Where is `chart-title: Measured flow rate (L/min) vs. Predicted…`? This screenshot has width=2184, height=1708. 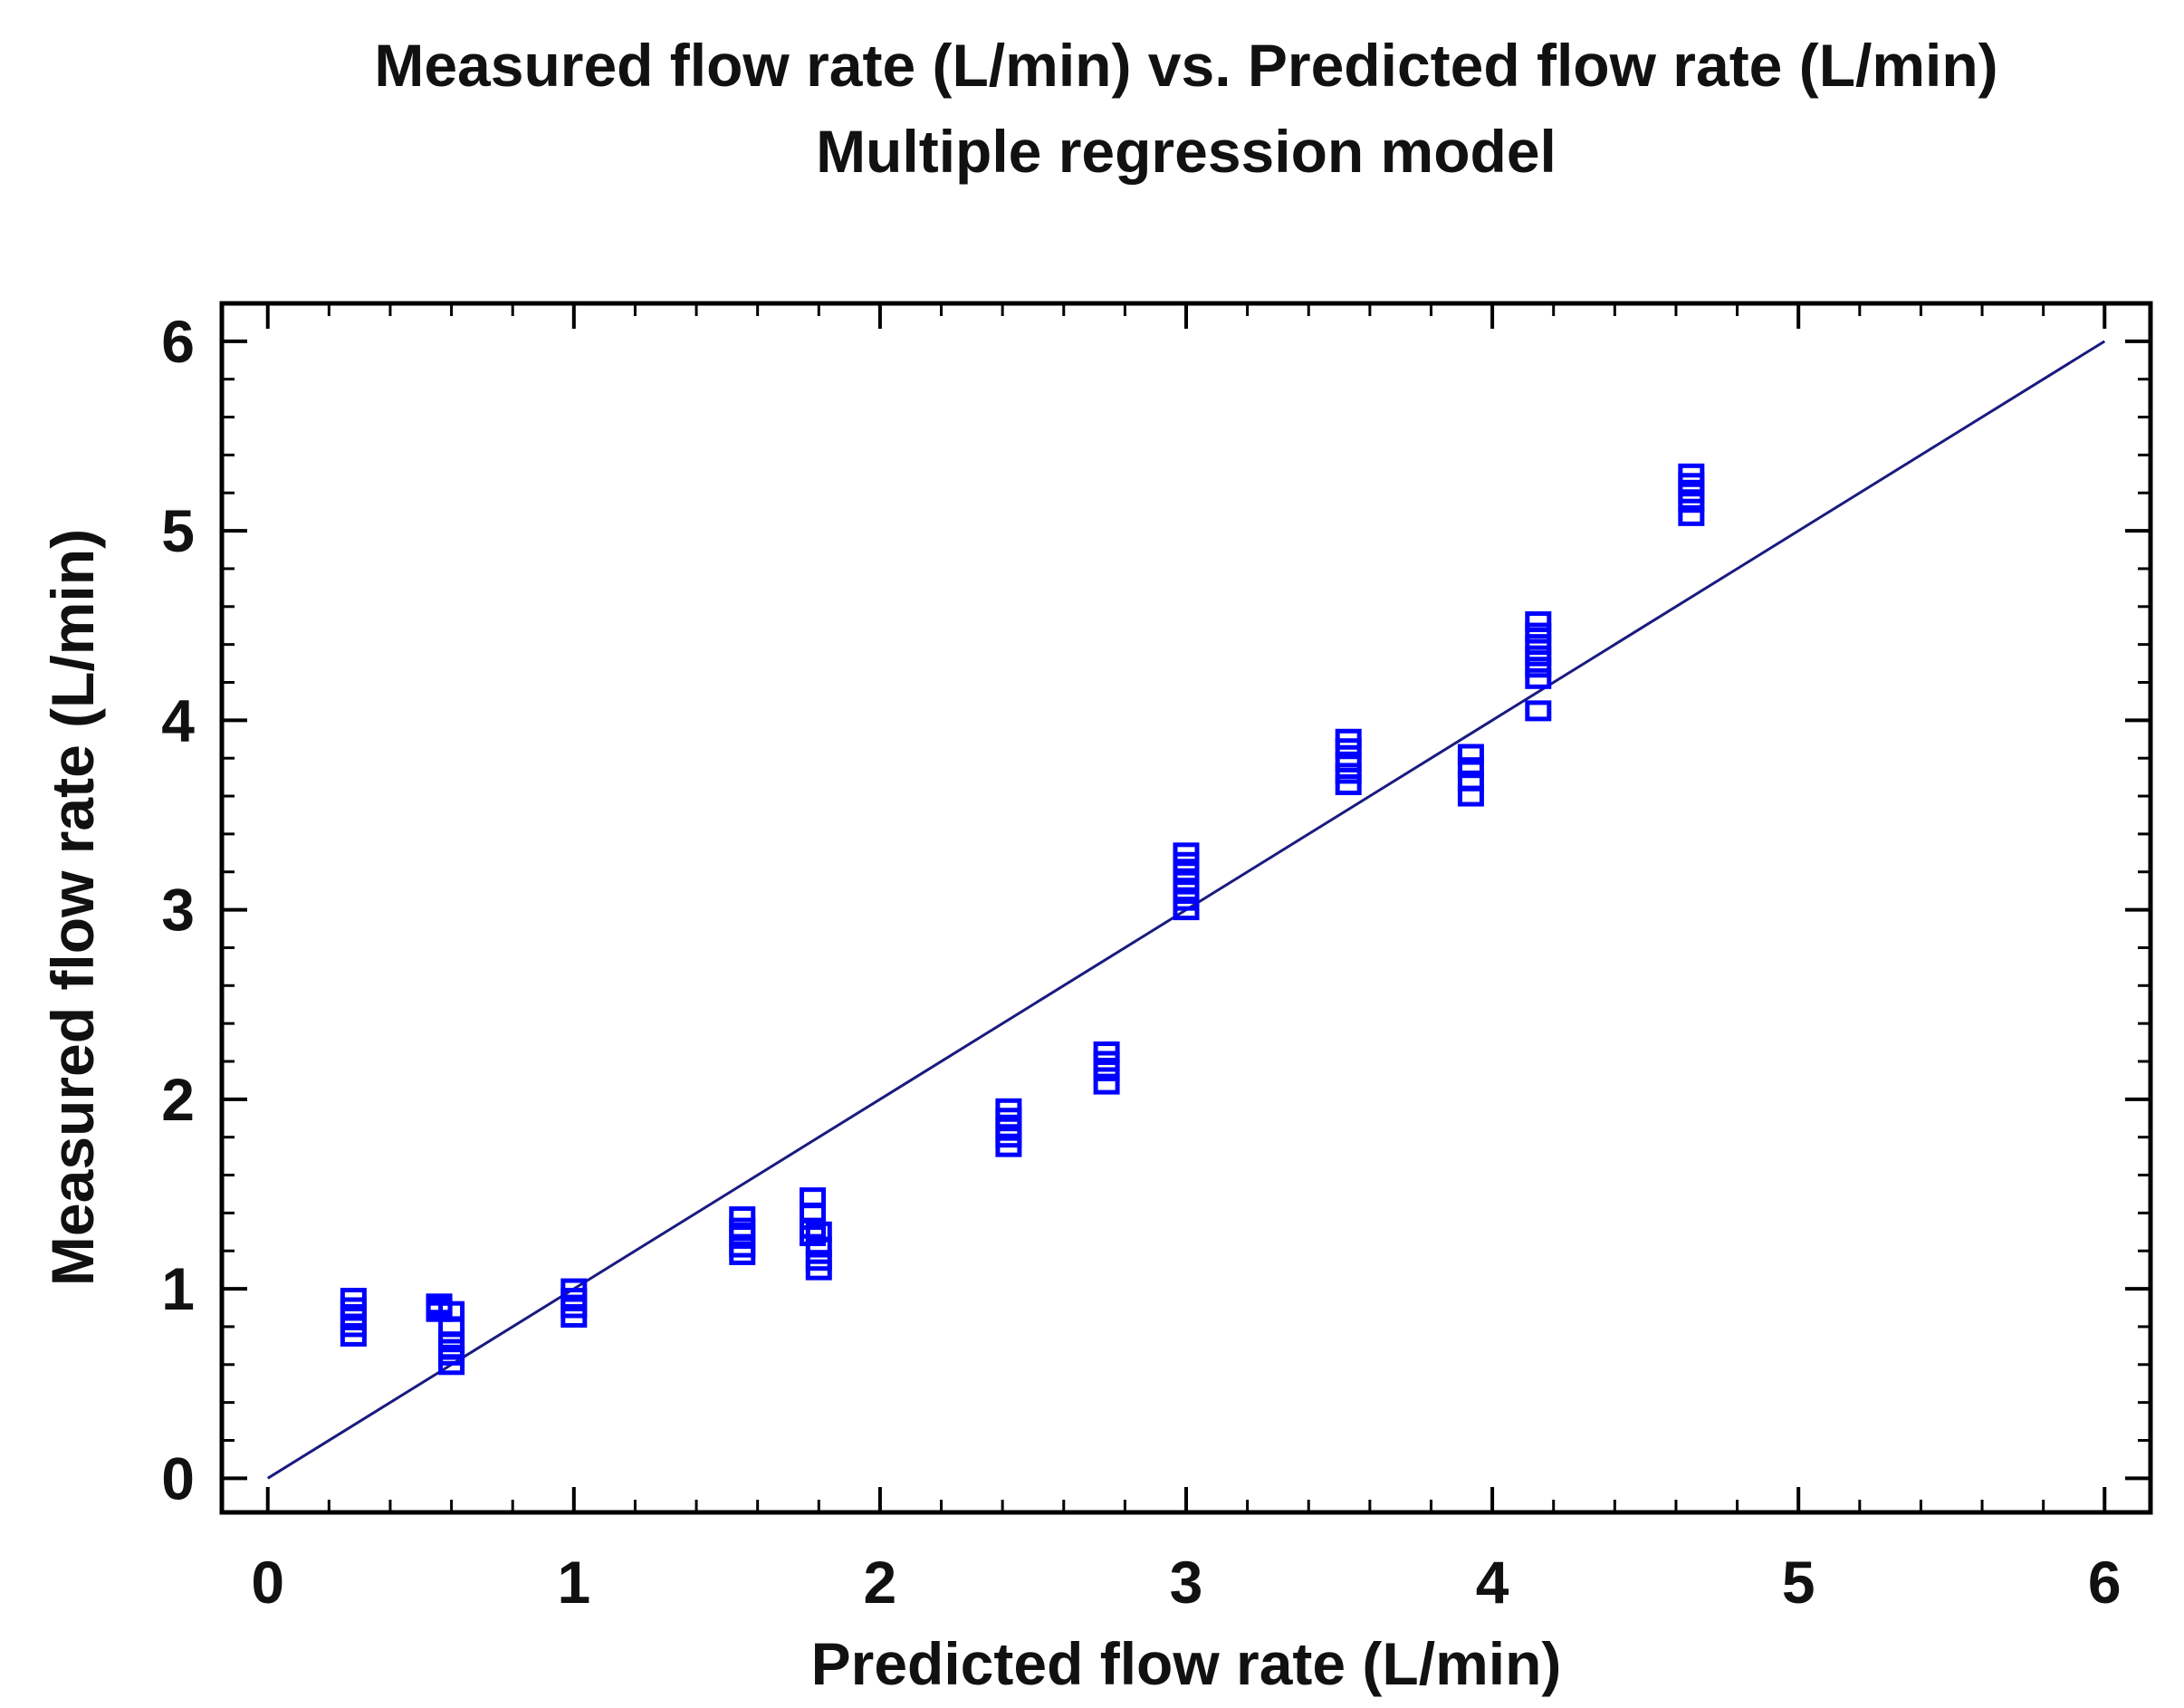
chart-title: Measured flow rate (L/min) vs. Predicted… is located at coordinates (1185, 65).